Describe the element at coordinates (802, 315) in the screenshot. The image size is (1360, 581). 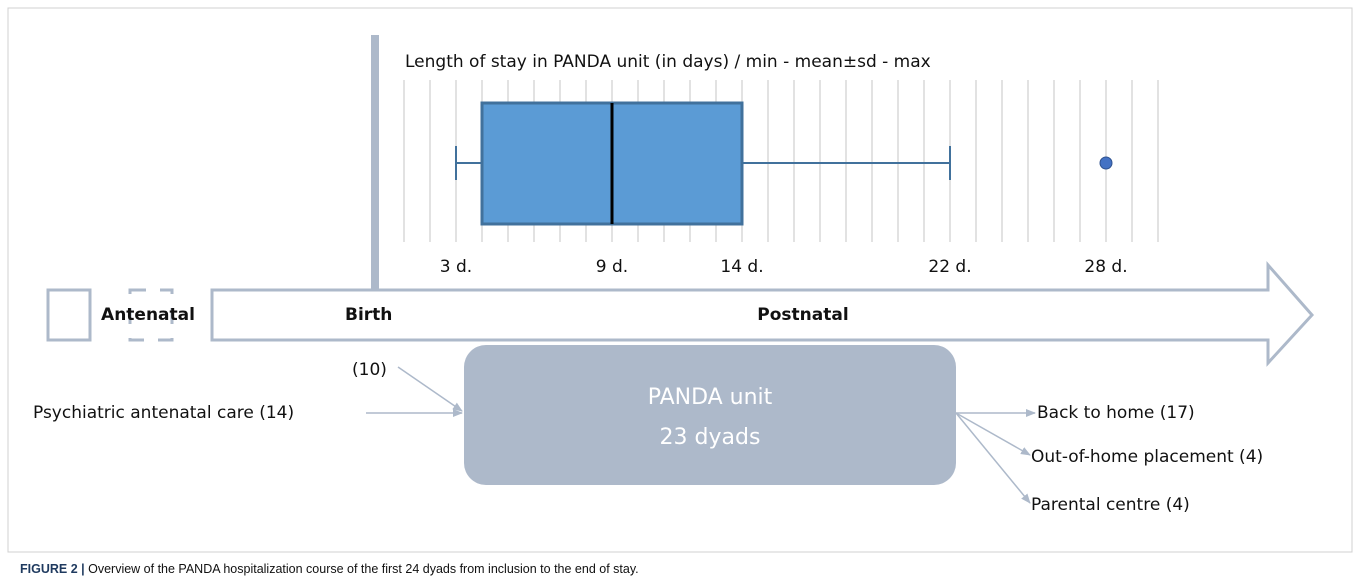
I see `postnatal-label: Postnatal` at that location.